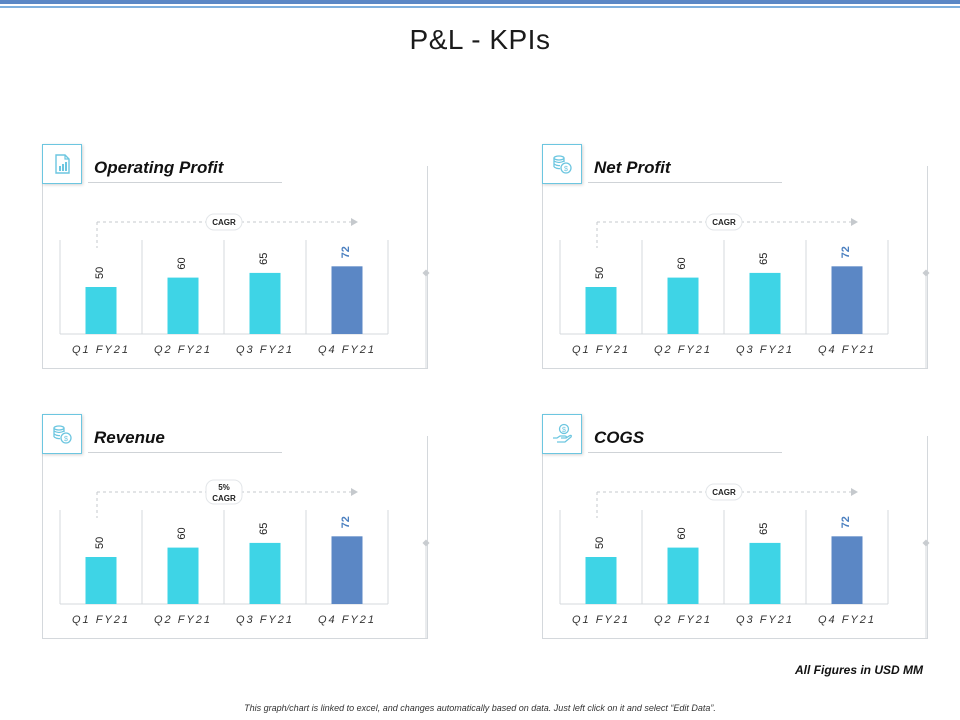  I want to click on page-title: P&L - KPIs, so click(480, 39).